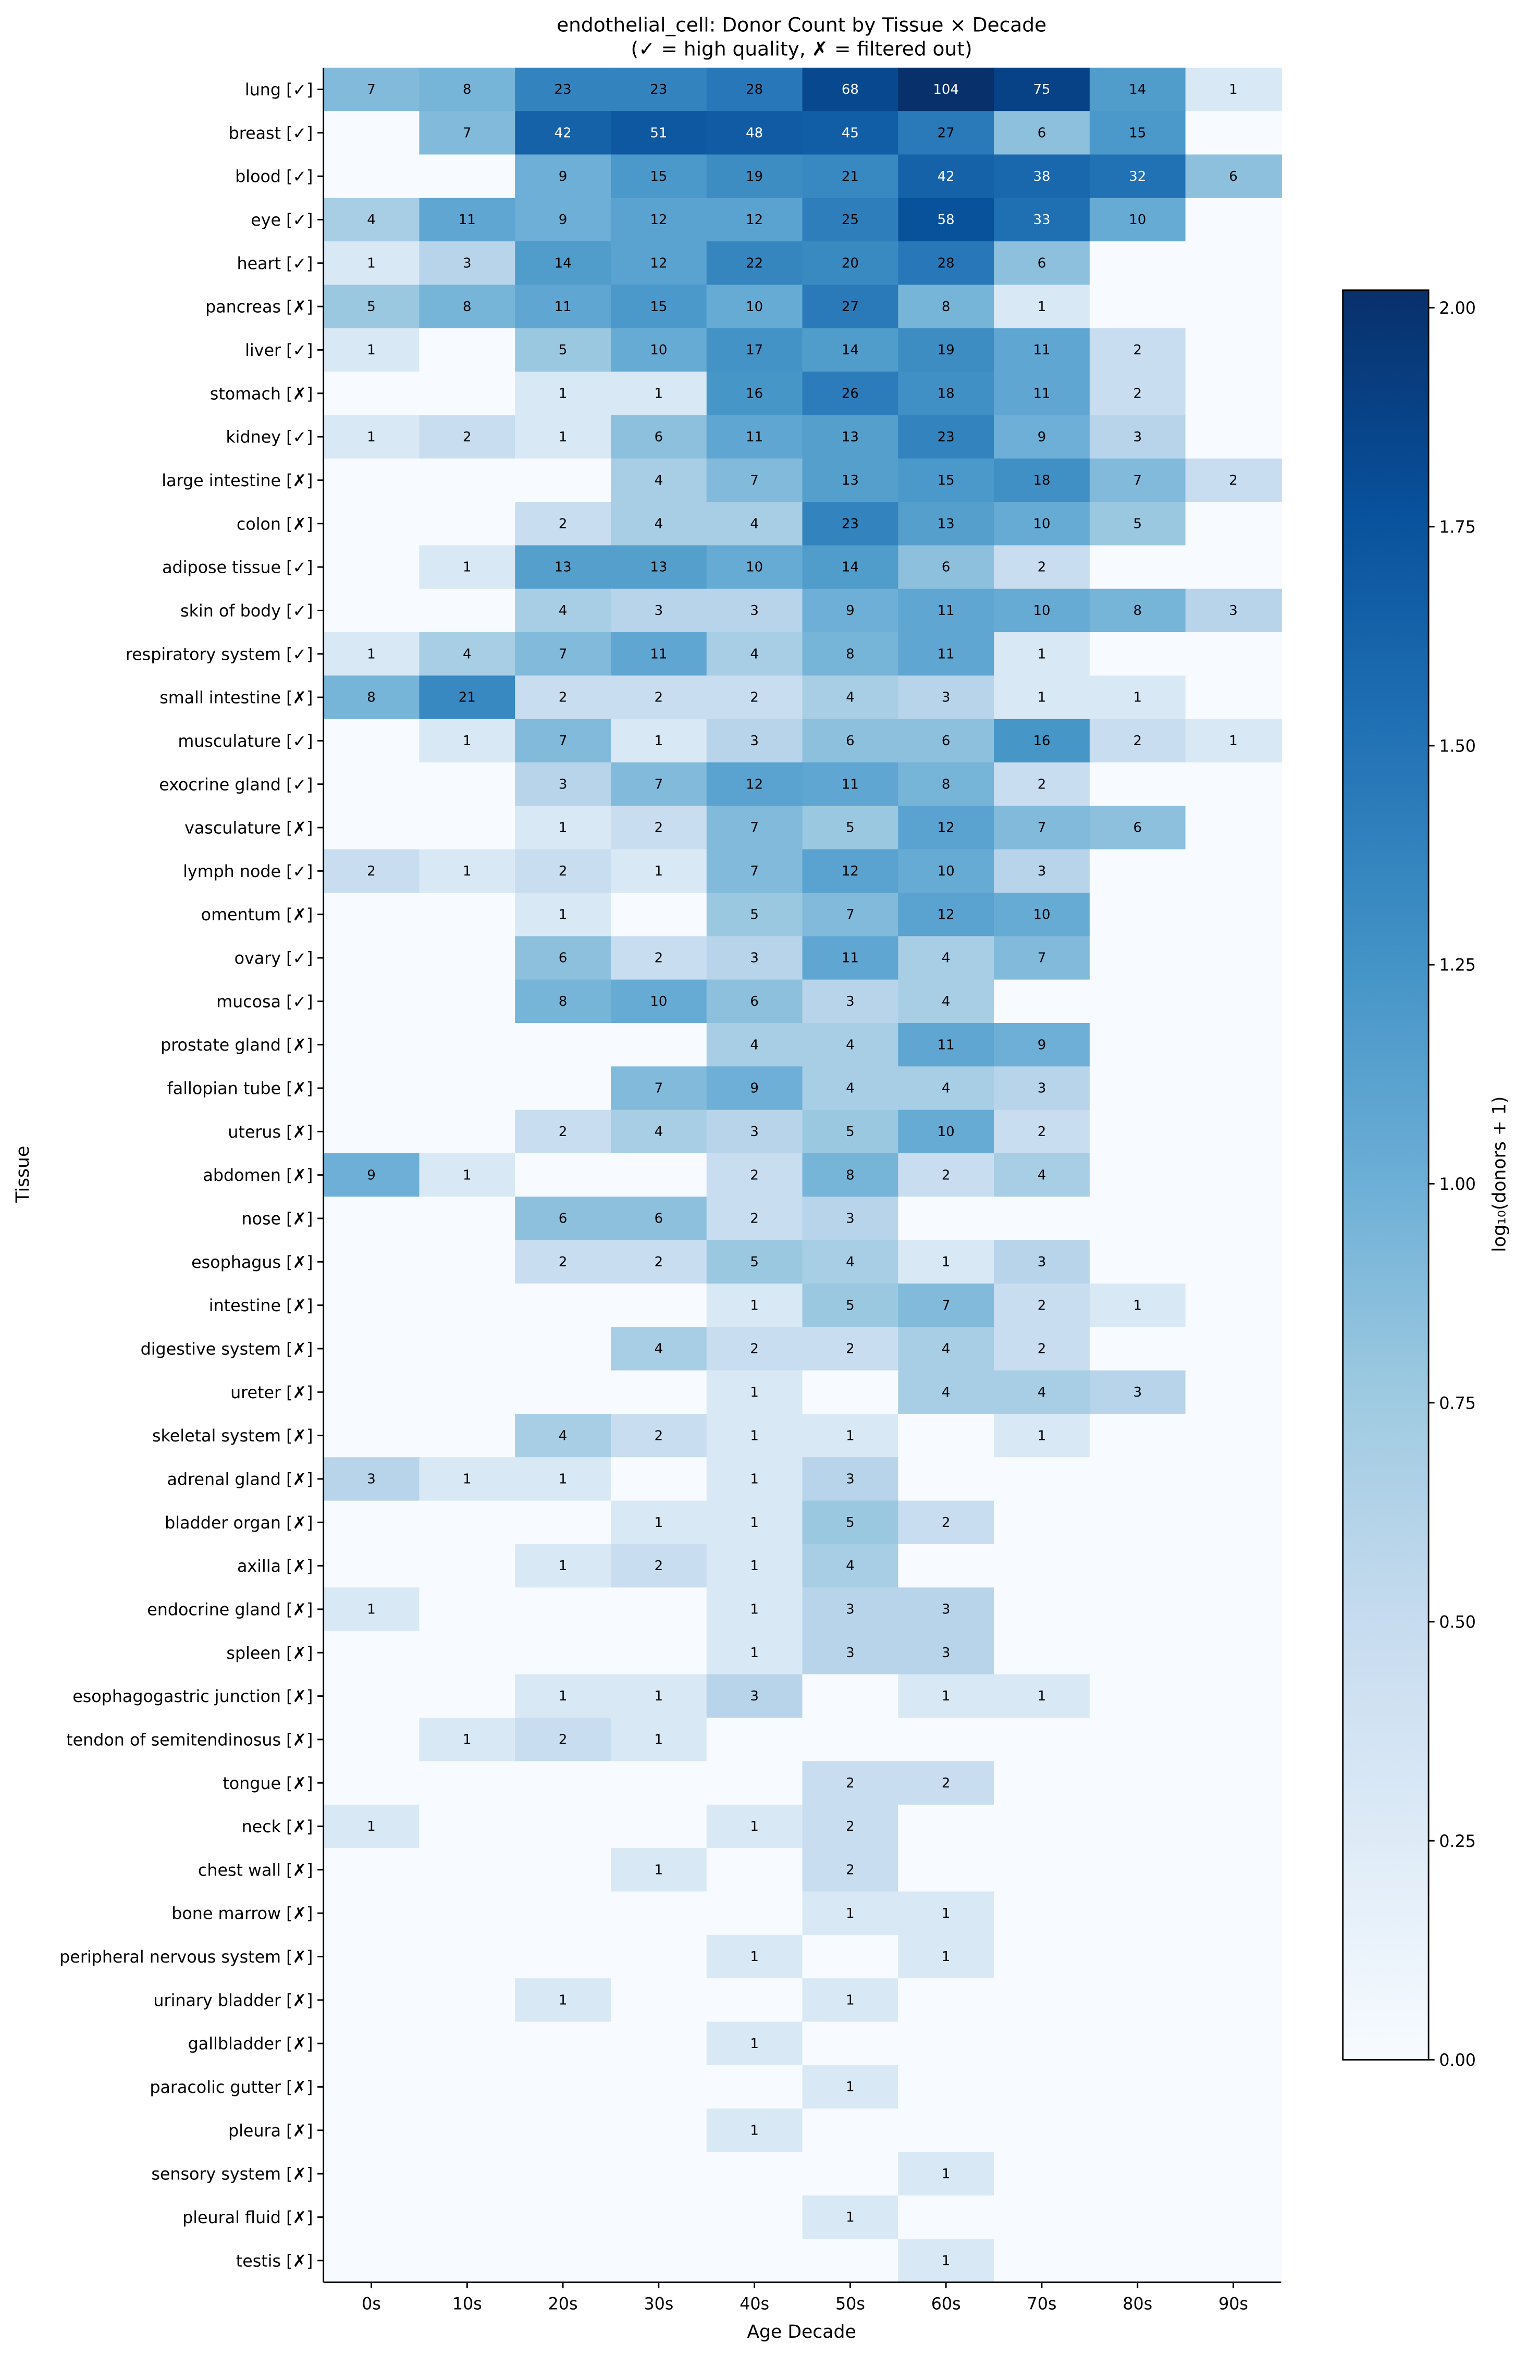  I want to click on cell-value-label: 58, so click(946, 220).